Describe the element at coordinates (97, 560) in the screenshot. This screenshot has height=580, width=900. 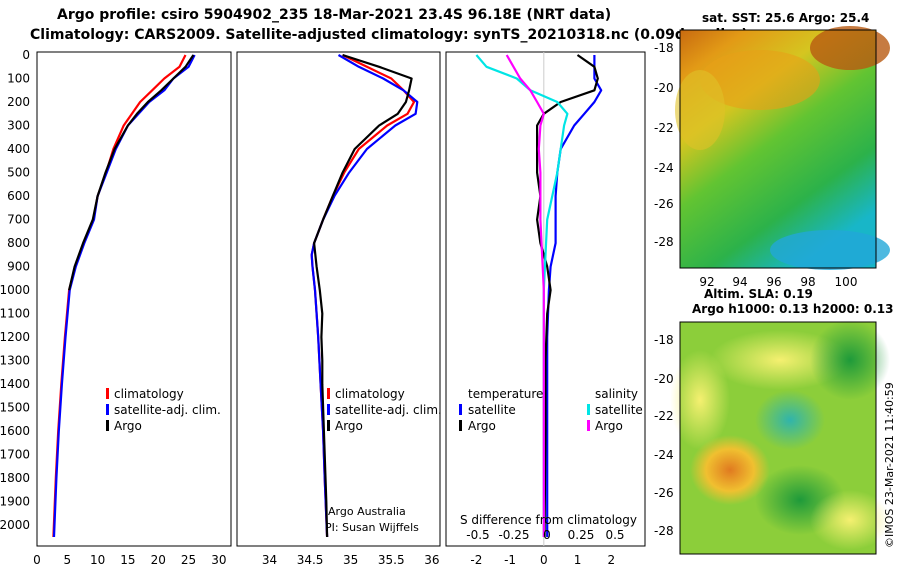
I see `x-tick-label: 10` at that location.